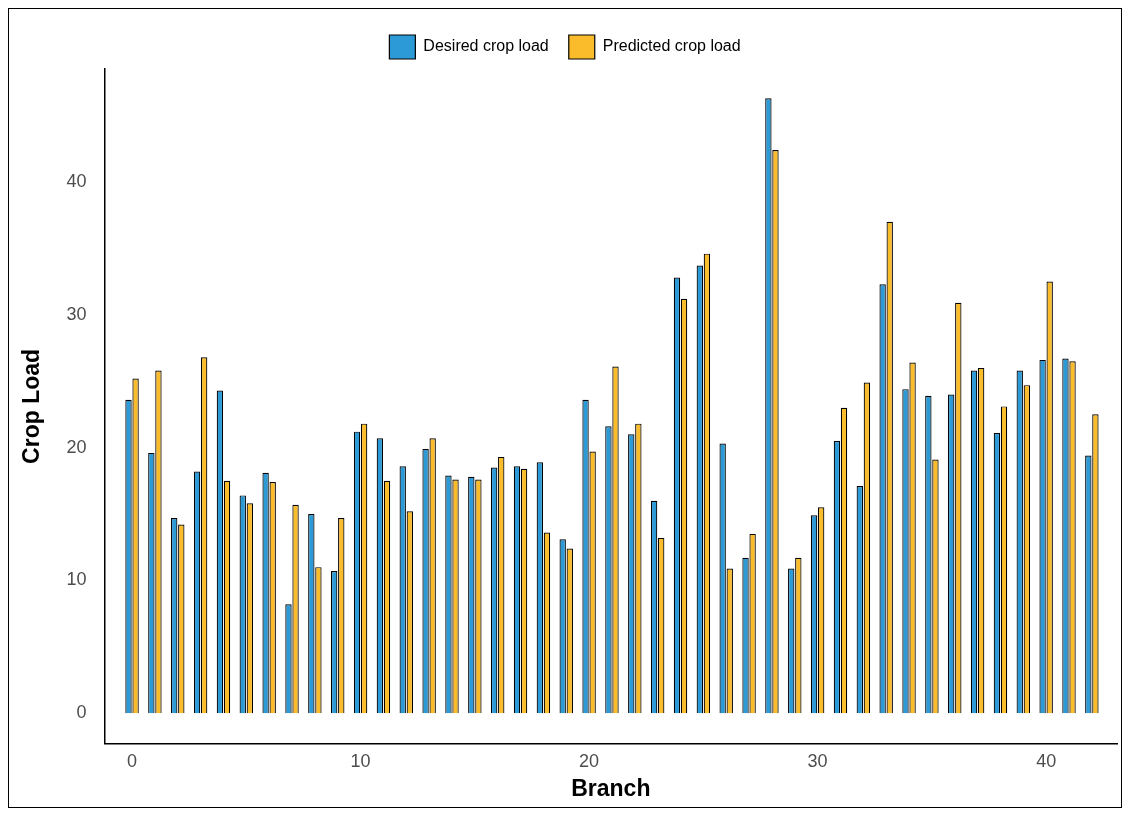 The width and height of the screenshot is (1130, 816). I want to click on x-tick-label: 10, so click(360, 760).